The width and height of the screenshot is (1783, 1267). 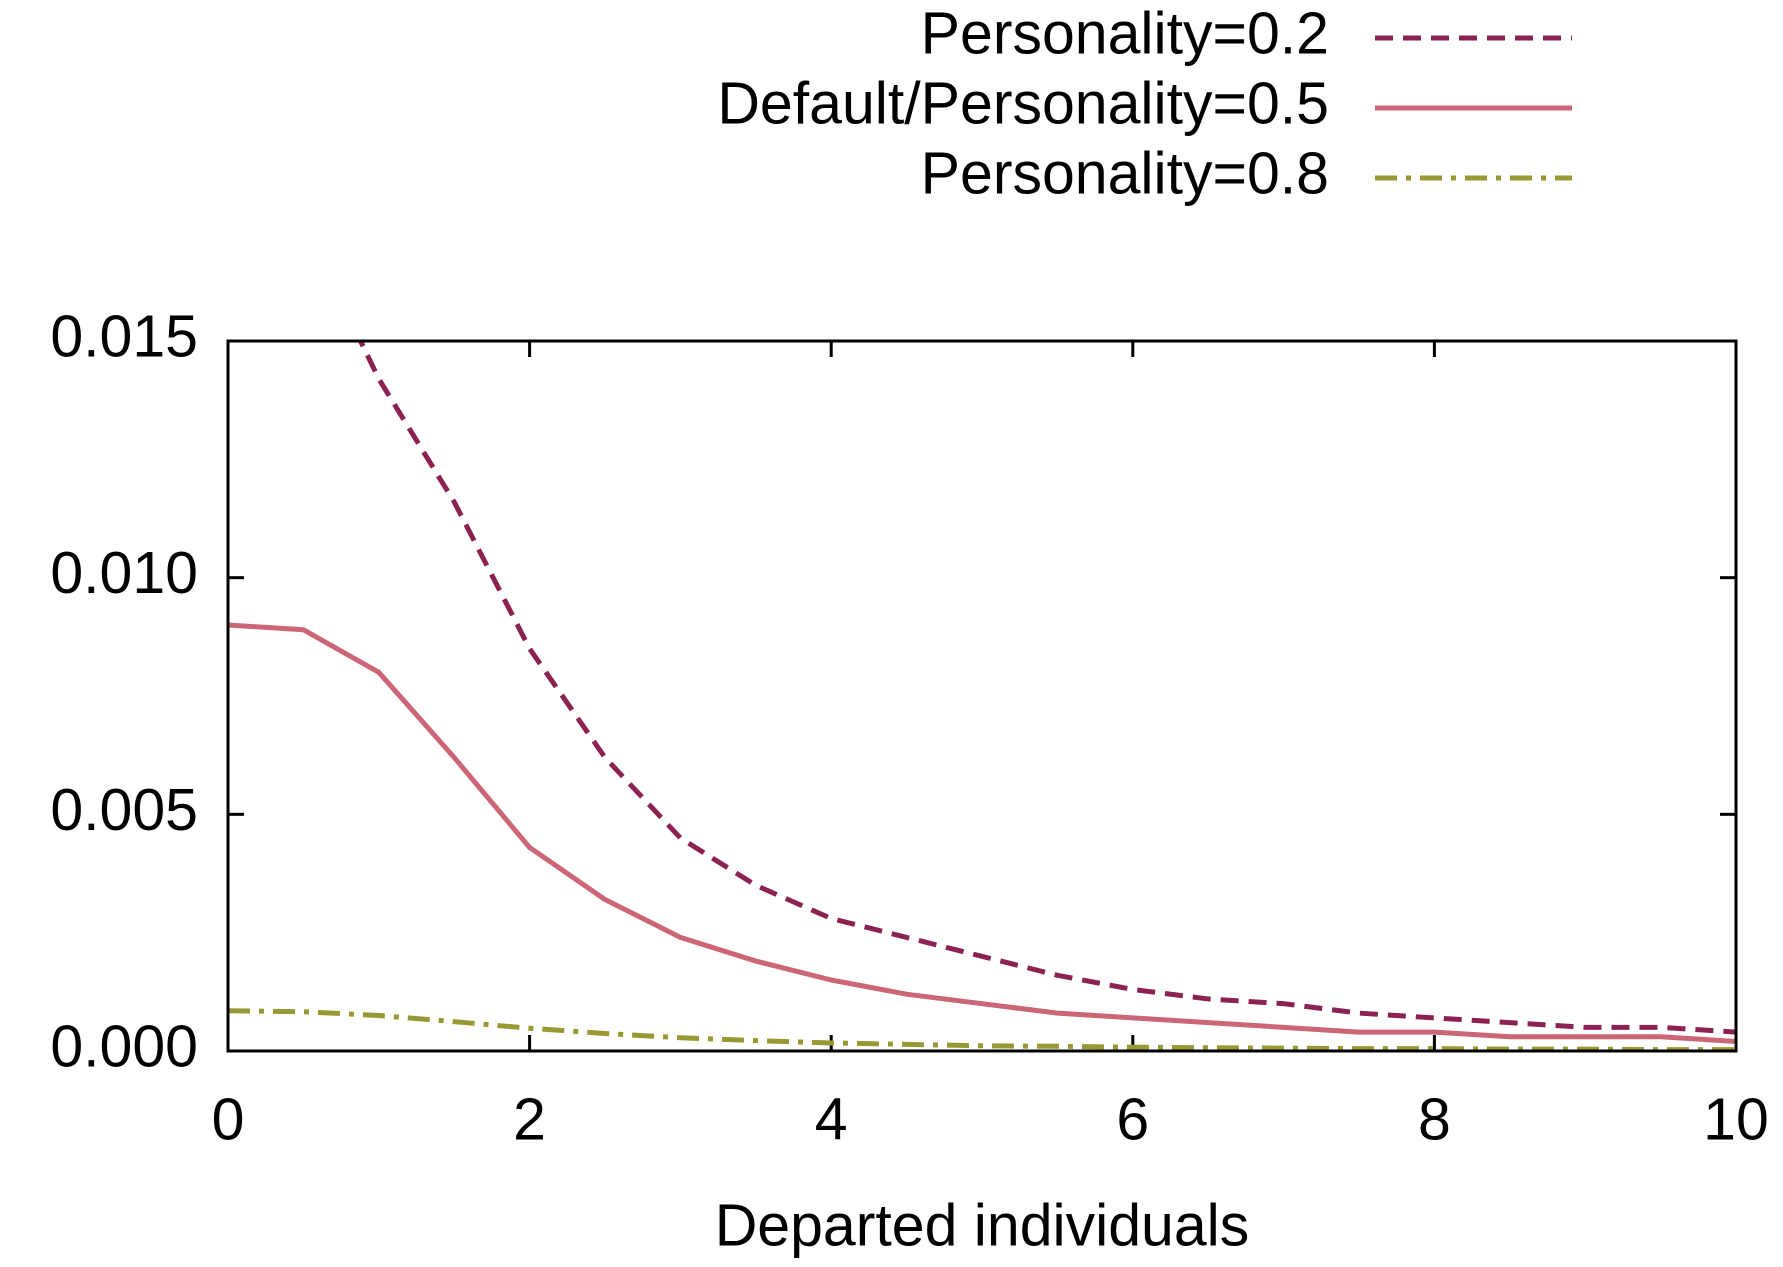 I want to click on series-line, so click(x=982, y=1029).